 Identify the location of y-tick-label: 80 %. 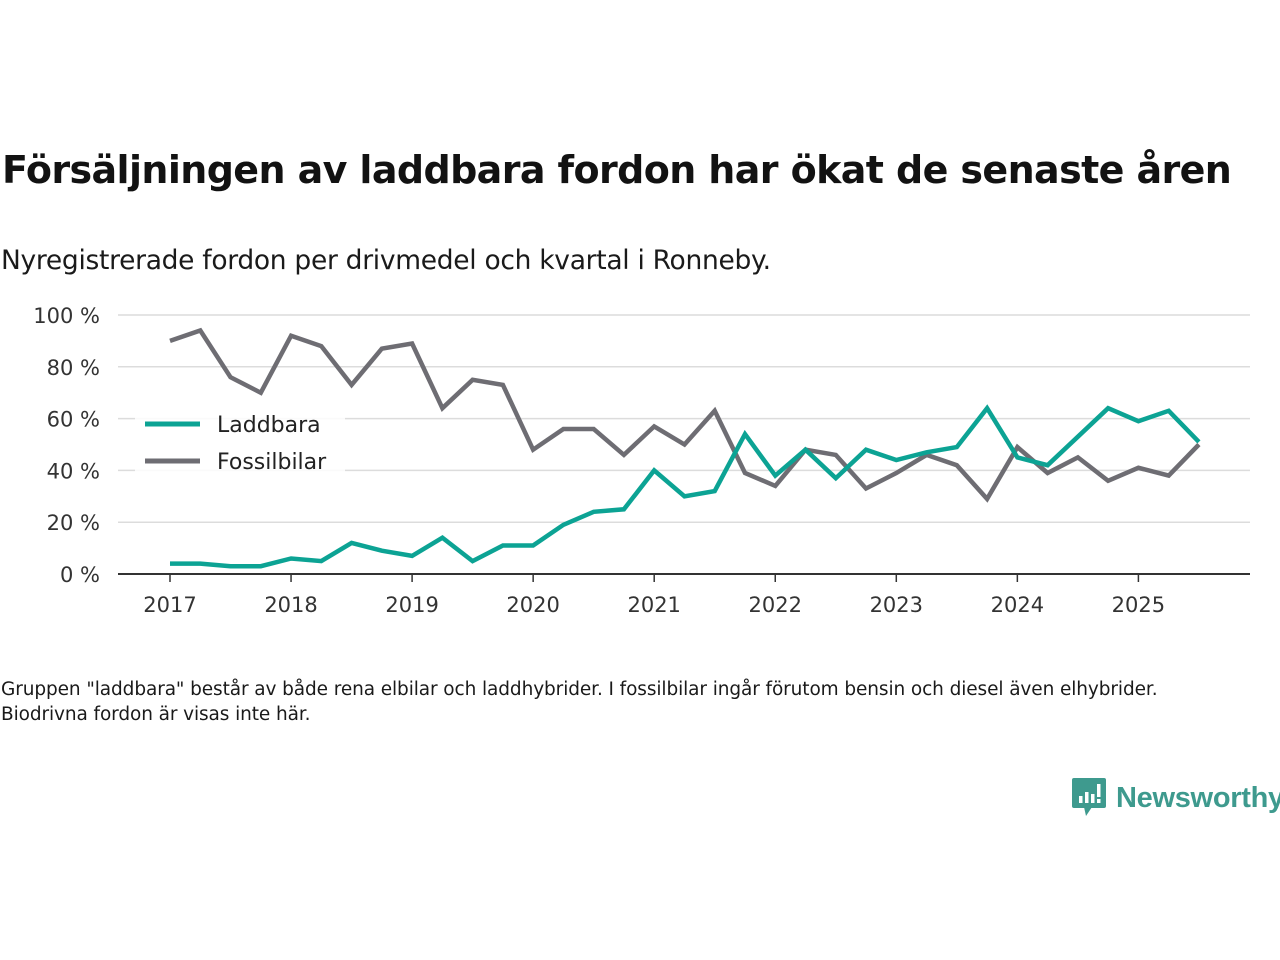
(73, 368).